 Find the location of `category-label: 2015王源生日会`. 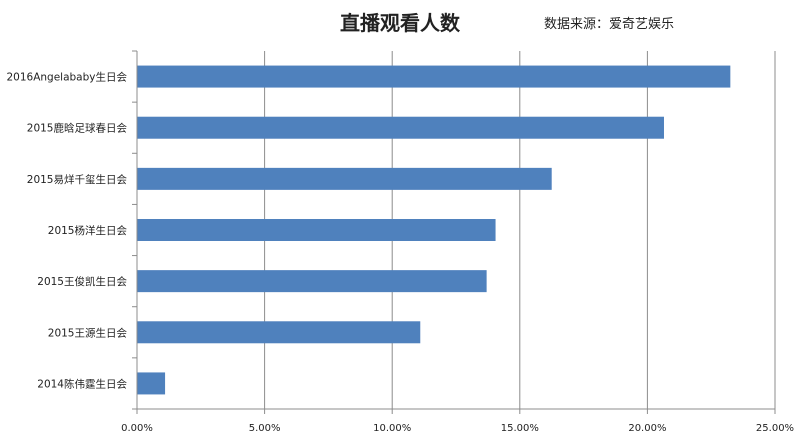

category-label: 2015王源生日会 is located at coordinates (88, 332).